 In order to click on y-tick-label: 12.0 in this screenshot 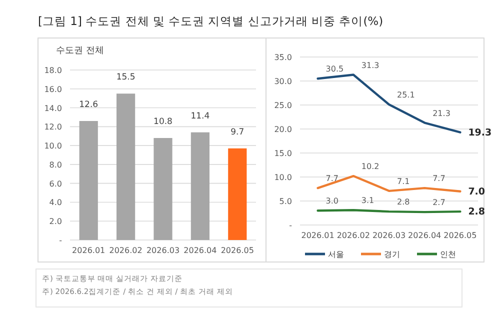, I will do `click(53, 127)`.